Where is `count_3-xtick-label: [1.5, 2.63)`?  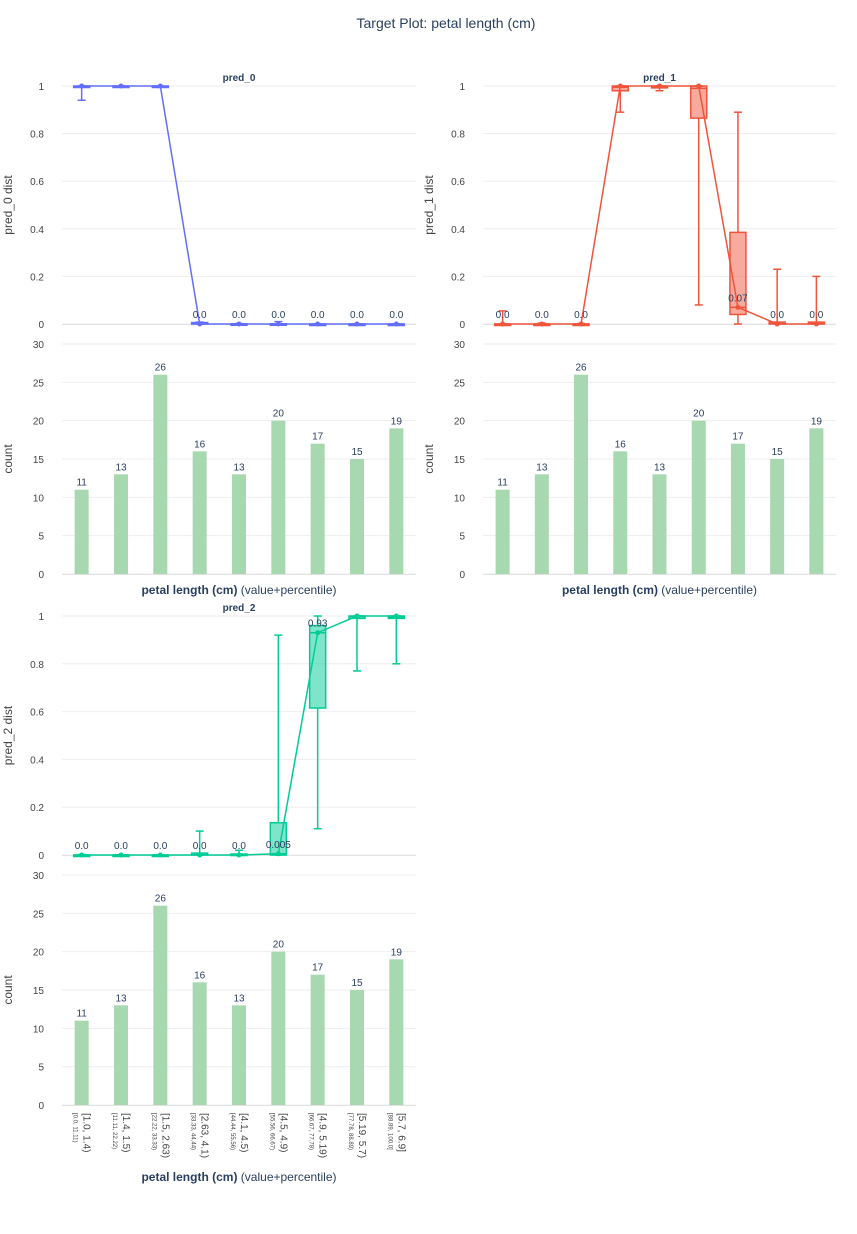 count_3-xtick-label: [1.5, 2.63) is located at coordinates (164, 1135).